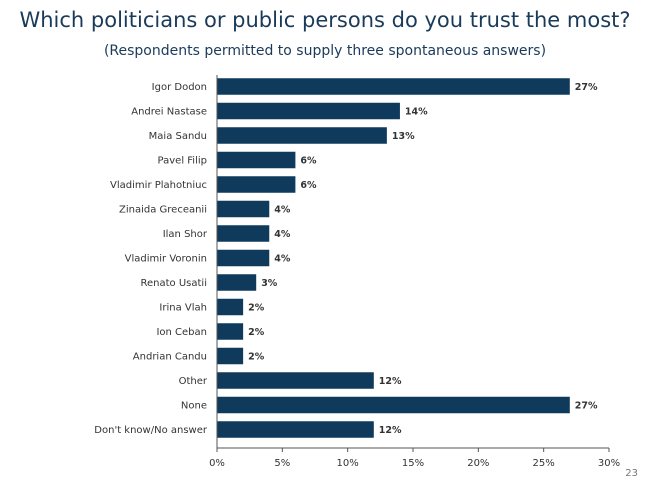 Image resolution: width=650 pixels, height=485 pixels. I want to click on x-tick-label: 5%, so click(282, 463).